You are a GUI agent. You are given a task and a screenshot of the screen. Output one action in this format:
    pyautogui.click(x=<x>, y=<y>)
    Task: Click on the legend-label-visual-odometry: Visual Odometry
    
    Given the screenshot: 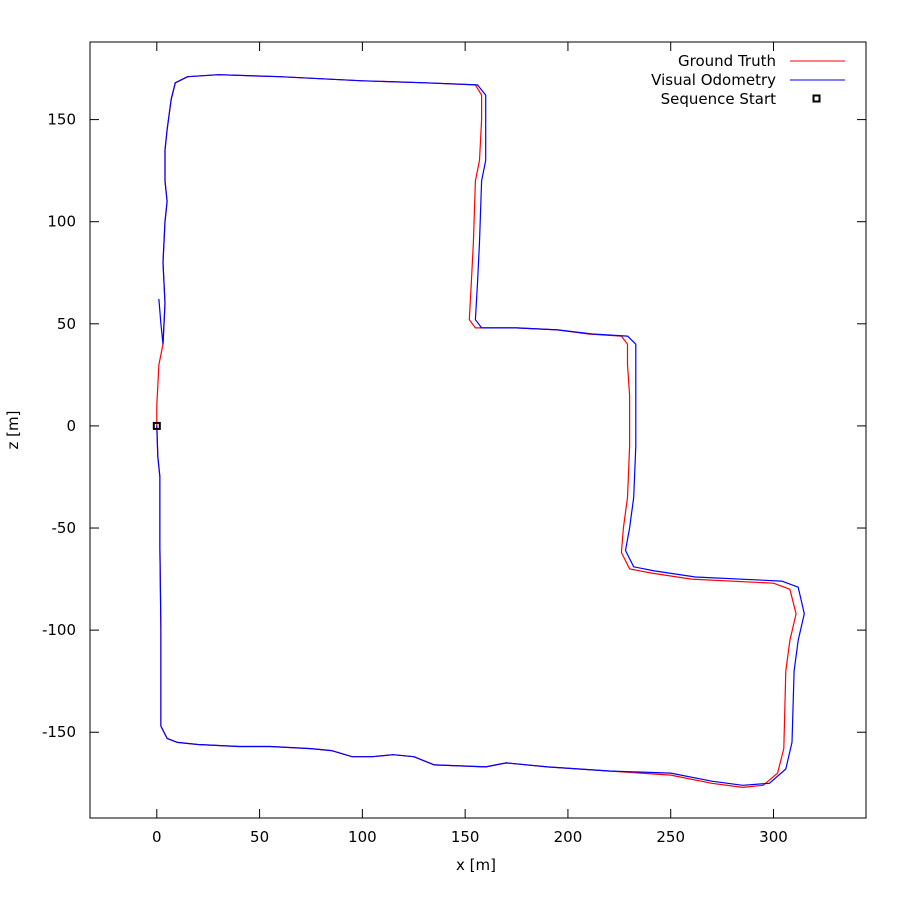 What is the action you would take?
    pyautogui.click(x=713, y=80)
    